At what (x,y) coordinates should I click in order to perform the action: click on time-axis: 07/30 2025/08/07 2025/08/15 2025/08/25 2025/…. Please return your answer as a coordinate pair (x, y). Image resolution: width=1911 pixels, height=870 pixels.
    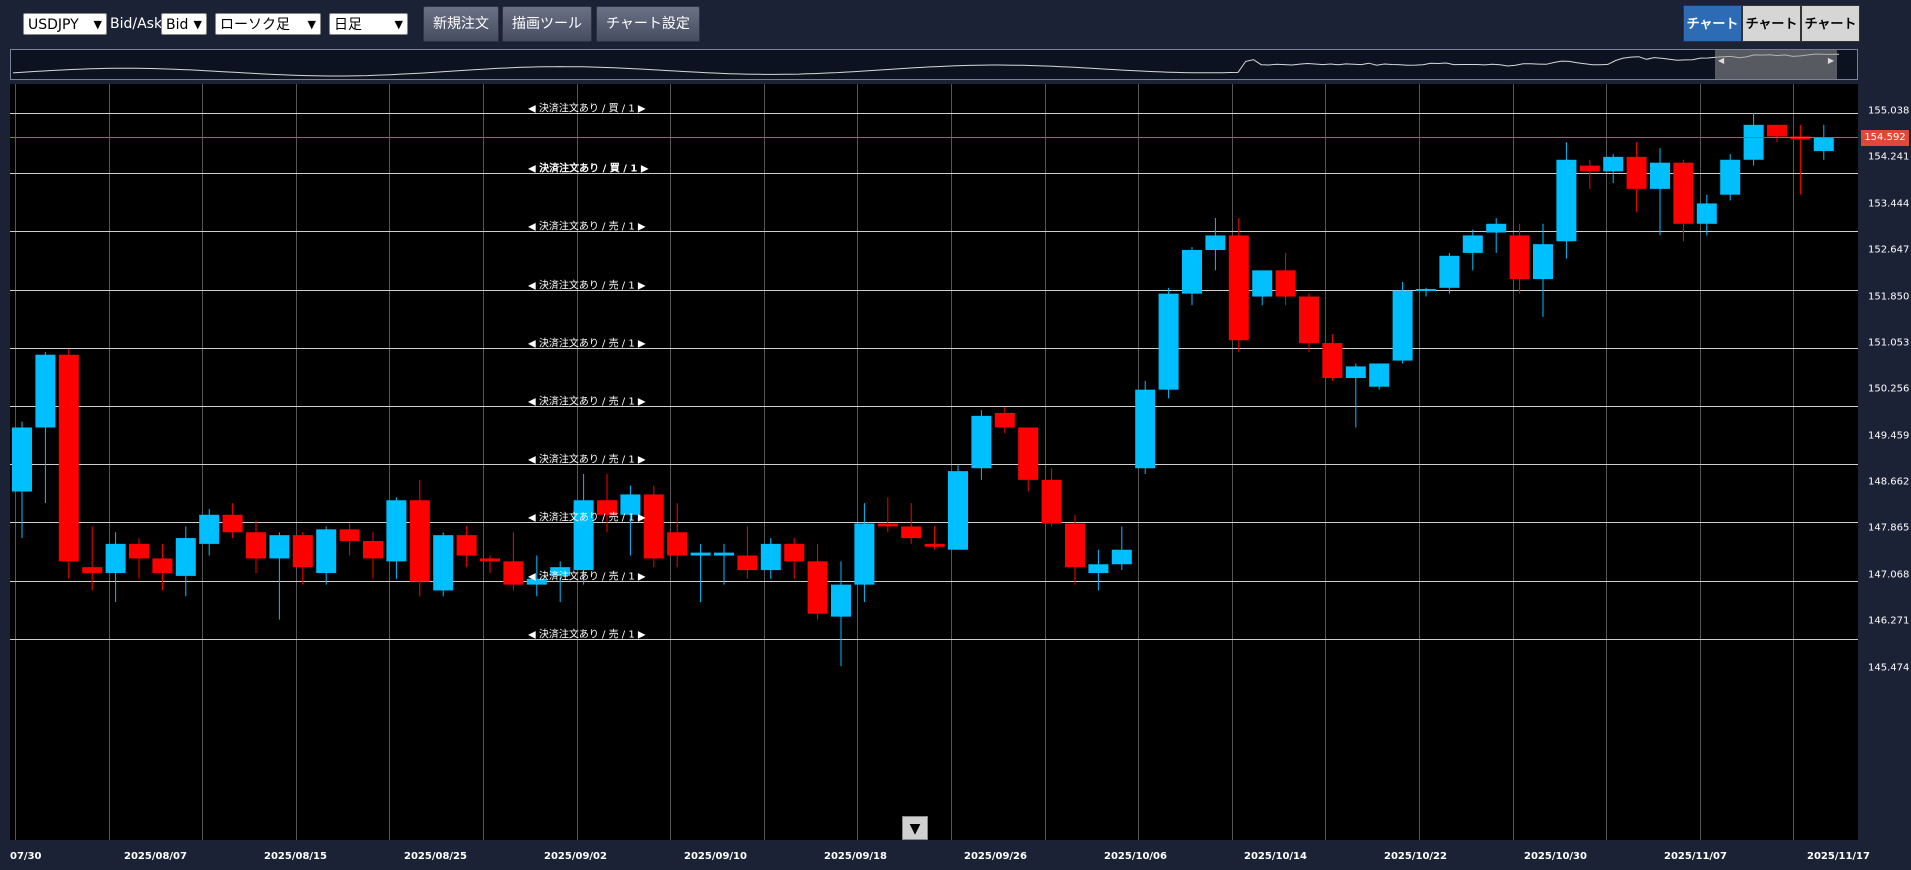
    Looking at the image, I should click on (940, 855).